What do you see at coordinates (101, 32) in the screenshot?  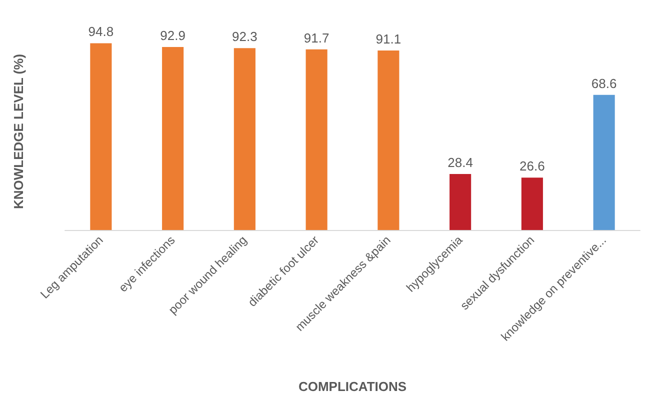 I see `data-label: 94.8` at bounding box center [101, 32].